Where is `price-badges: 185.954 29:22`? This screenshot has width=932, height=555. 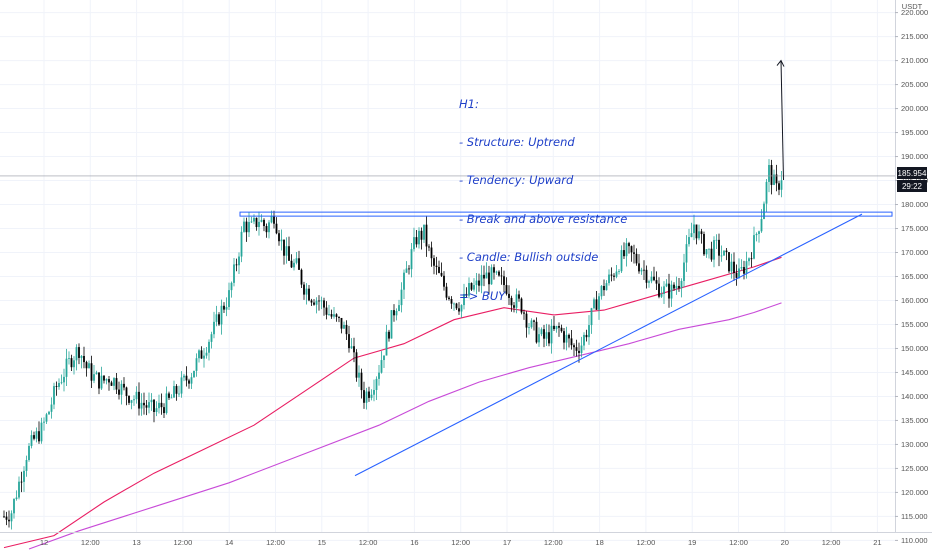
price-badges: 185.954 29:22 is located at coordinates (912, 179).